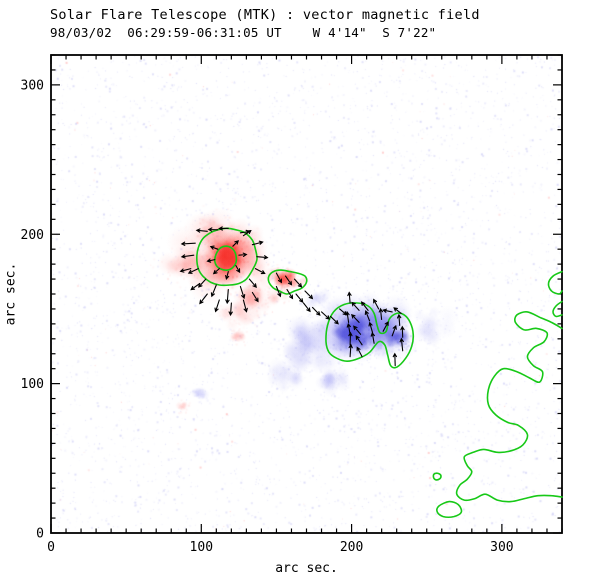 The height and width of the screenshot is (585, 612). Describe the element at coordinates (351, 547) in the screenshot. I see `x-tick-label: 200` at that location.